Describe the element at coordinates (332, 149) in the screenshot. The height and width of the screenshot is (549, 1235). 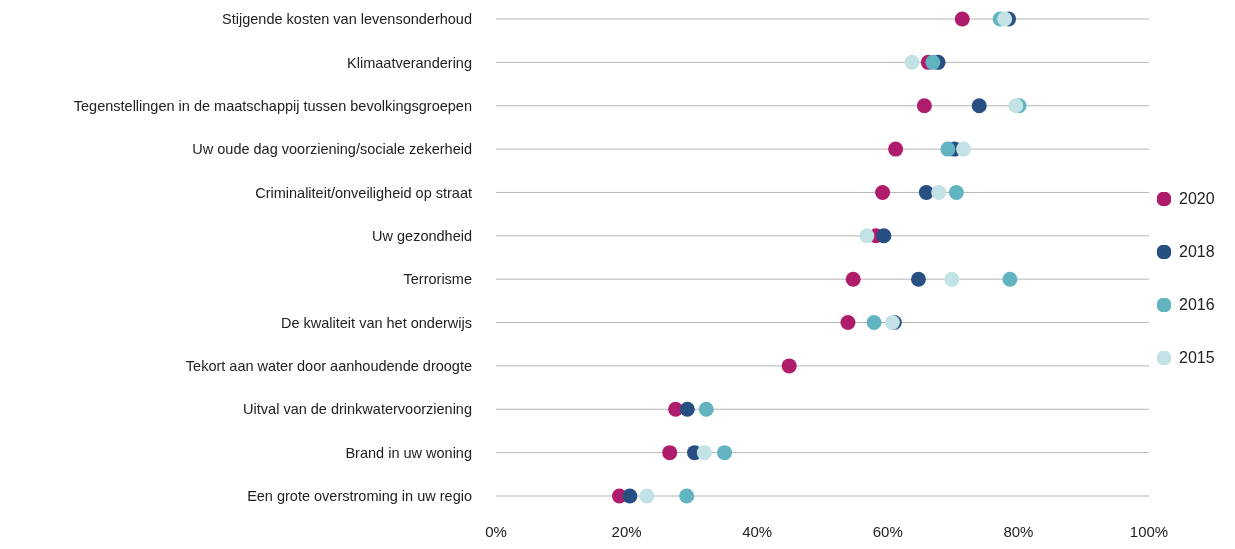
I see `y-tick-label: Uw oude dag voorziening/sociale zekerheid` at that location.